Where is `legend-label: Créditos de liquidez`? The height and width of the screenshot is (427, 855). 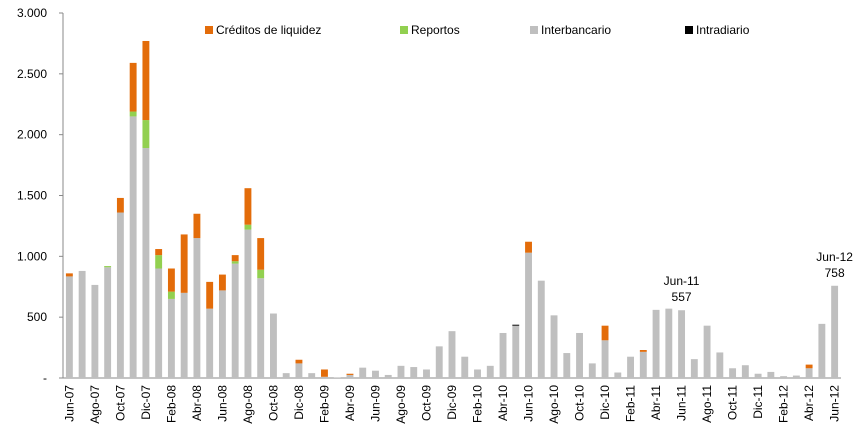 legend-label: Créditos de liquidez is located at coordinates (268, 30).